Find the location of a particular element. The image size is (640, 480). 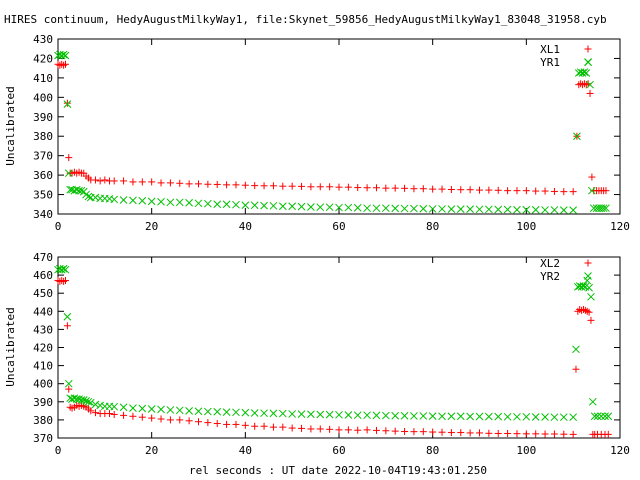

x-tick-label: 20 is located at coordinates (151, 450).